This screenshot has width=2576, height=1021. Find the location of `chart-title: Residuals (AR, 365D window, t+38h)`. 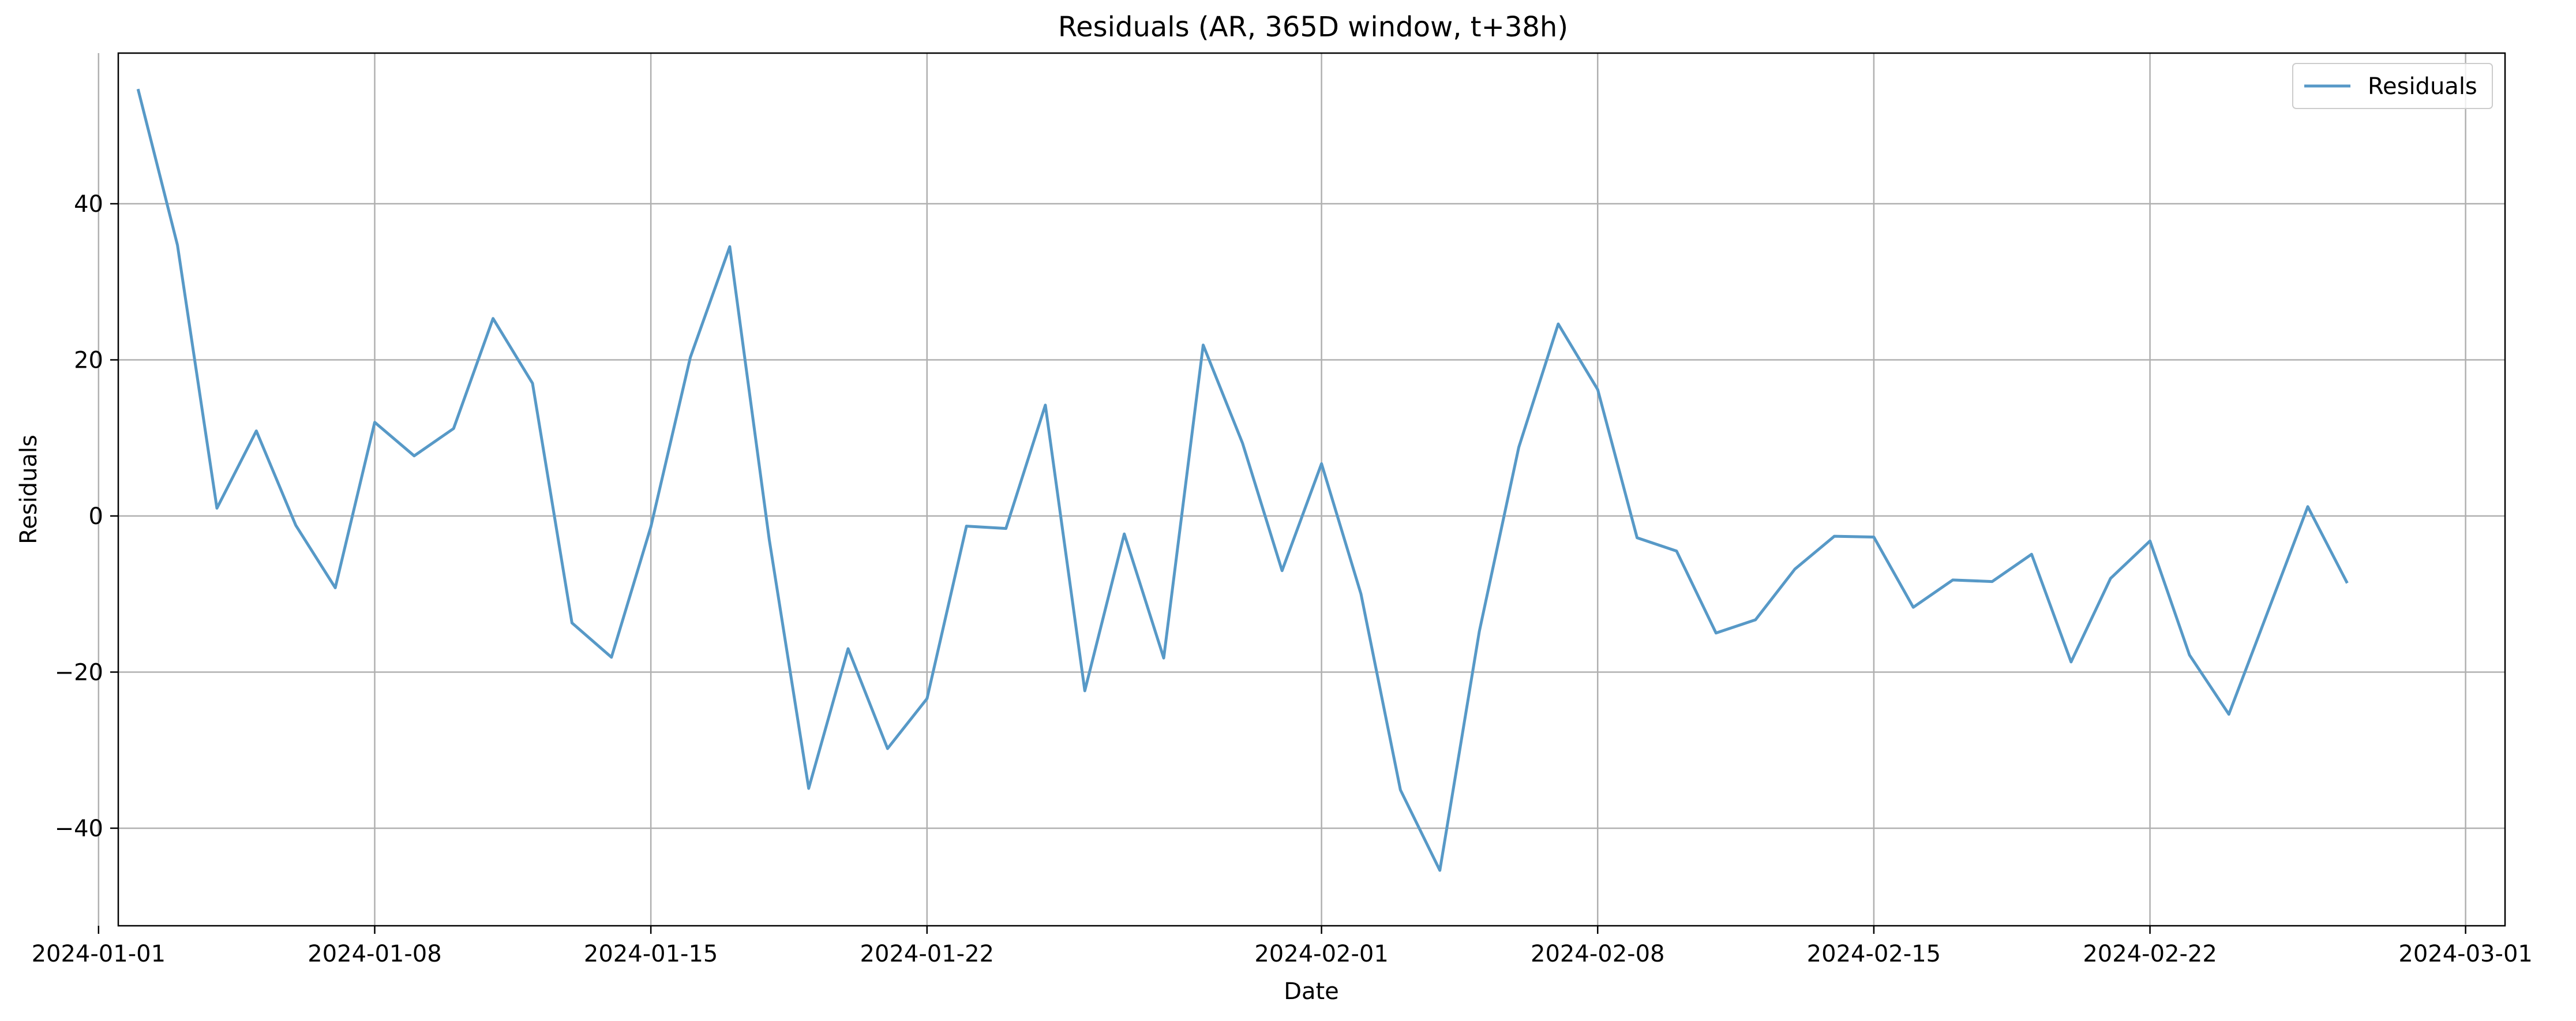

chart-title: Residuals (AR, 365D window, t+38h) is located at coordinates (1313, 27).